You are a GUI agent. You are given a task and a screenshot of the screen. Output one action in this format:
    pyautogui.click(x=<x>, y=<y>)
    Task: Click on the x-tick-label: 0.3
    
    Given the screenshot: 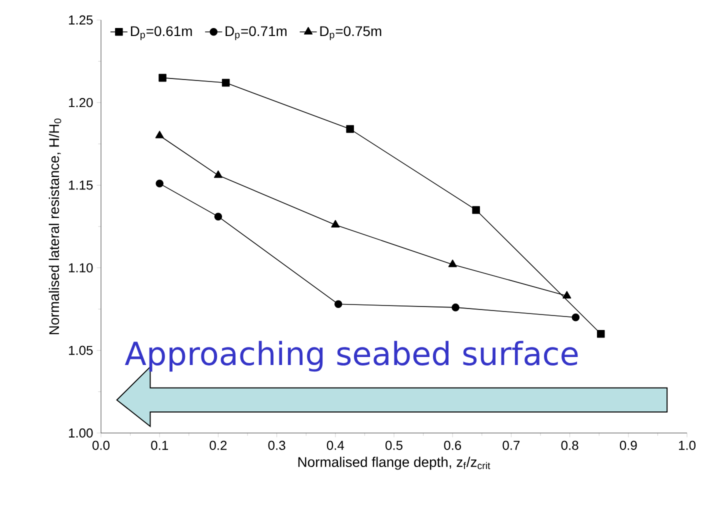 What is the action you would take?
    pyautogui.click(x=277, y=445)
    